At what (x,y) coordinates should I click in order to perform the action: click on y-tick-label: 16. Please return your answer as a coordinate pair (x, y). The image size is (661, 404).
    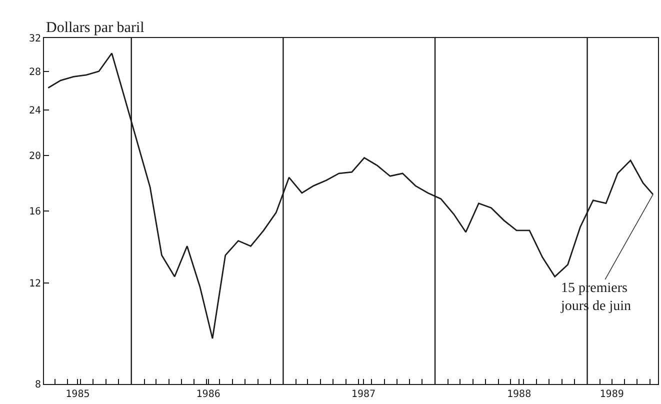
    Looking at the image, I should click on (34, 212).